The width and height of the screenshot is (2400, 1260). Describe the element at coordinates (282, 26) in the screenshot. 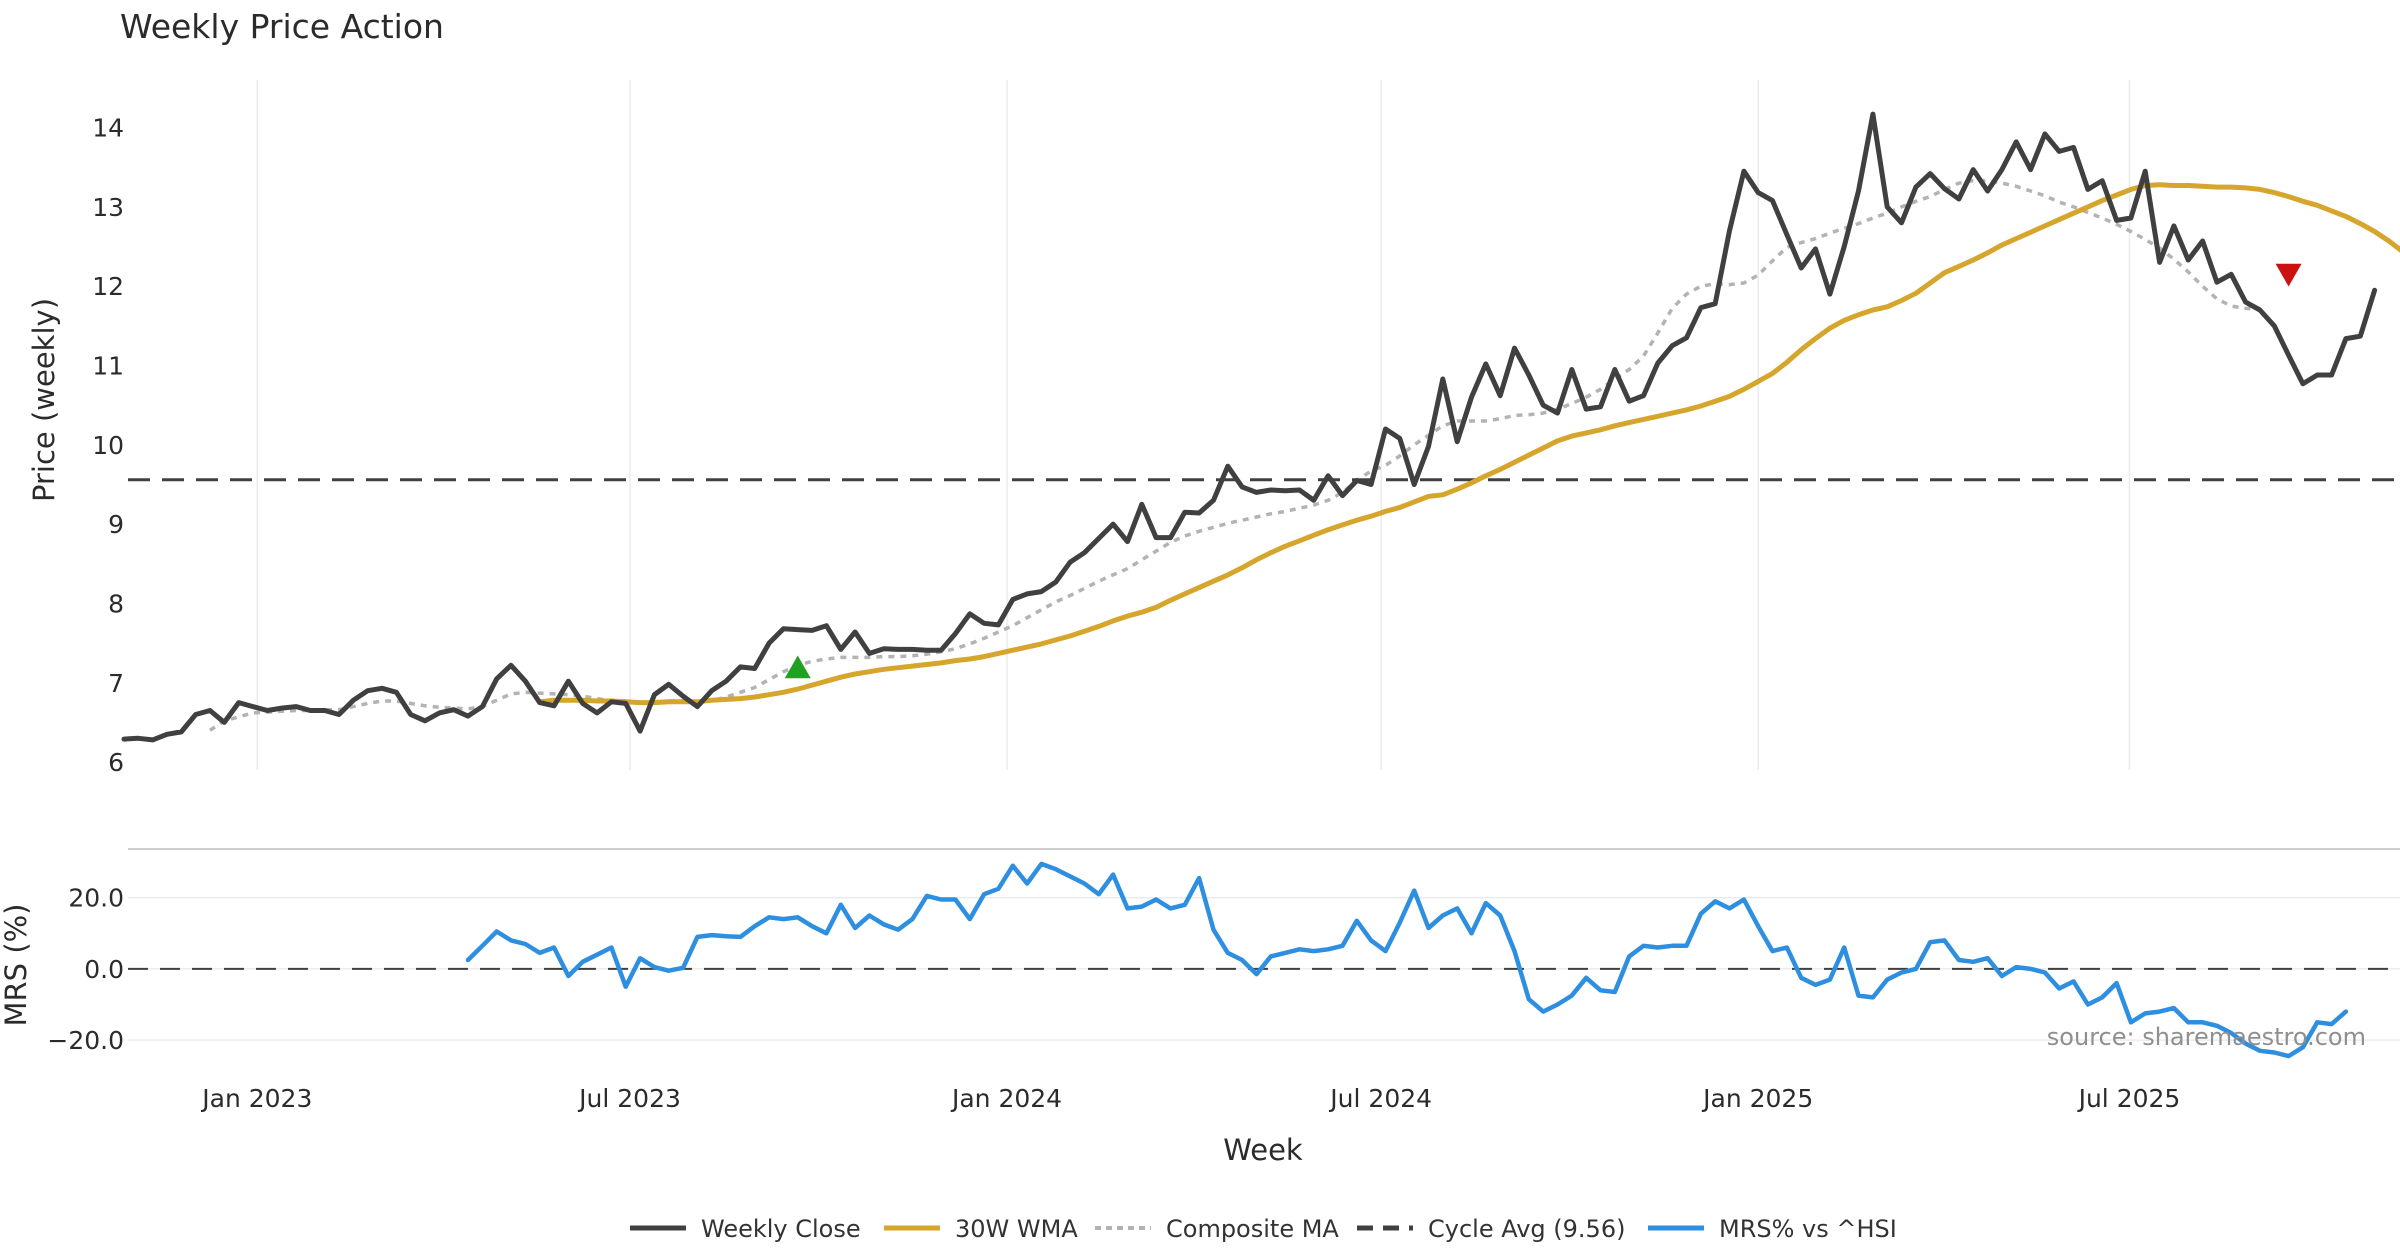

I see `chart-title: Weekly Price Action` at that location.